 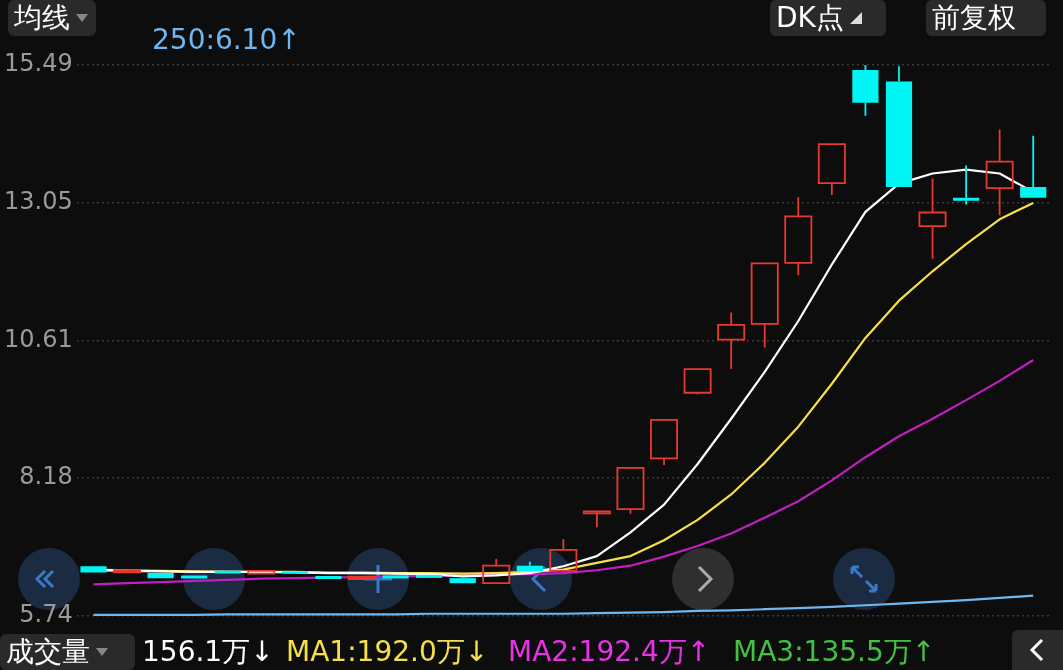 What do you see at coordinates (38, 63) in the screenshot?
I see `y-tick-label: 15.49` at bounding box center [38, 63].